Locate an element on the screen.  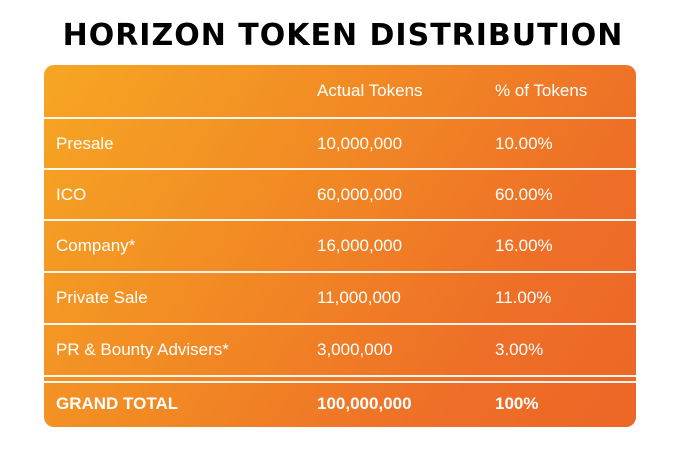
row-label: Company* is located at coordinates (96, 245).